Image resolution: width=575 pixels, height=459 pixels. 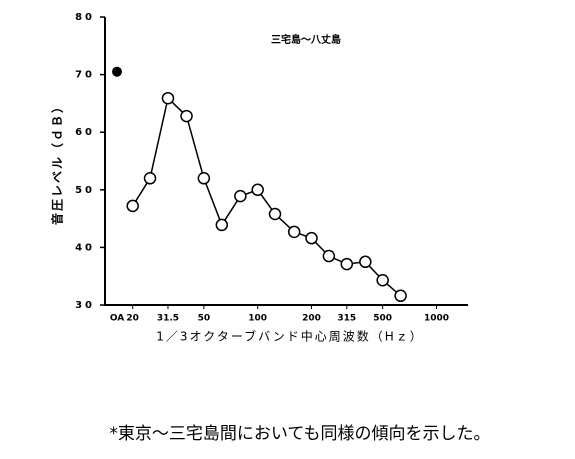 I want to click on caption: *東京～三宅島間においても同様の傾向を示した。, so click(x=299, y=434).